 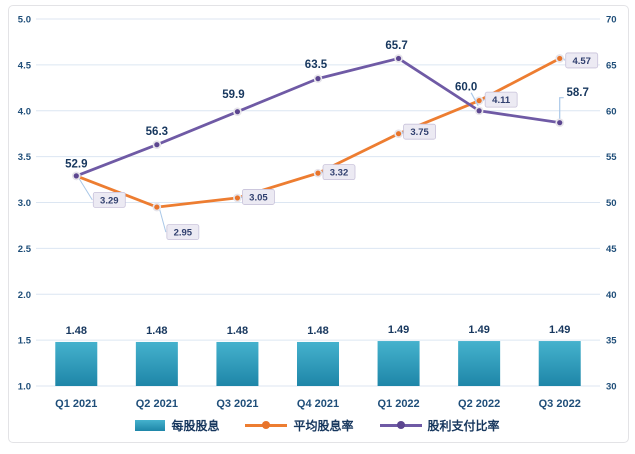 What do you see at coordinates (237, 404) in the screenshot?
I see `x-axis-category-label: Q3 2021` at bounding box center [237, 404].